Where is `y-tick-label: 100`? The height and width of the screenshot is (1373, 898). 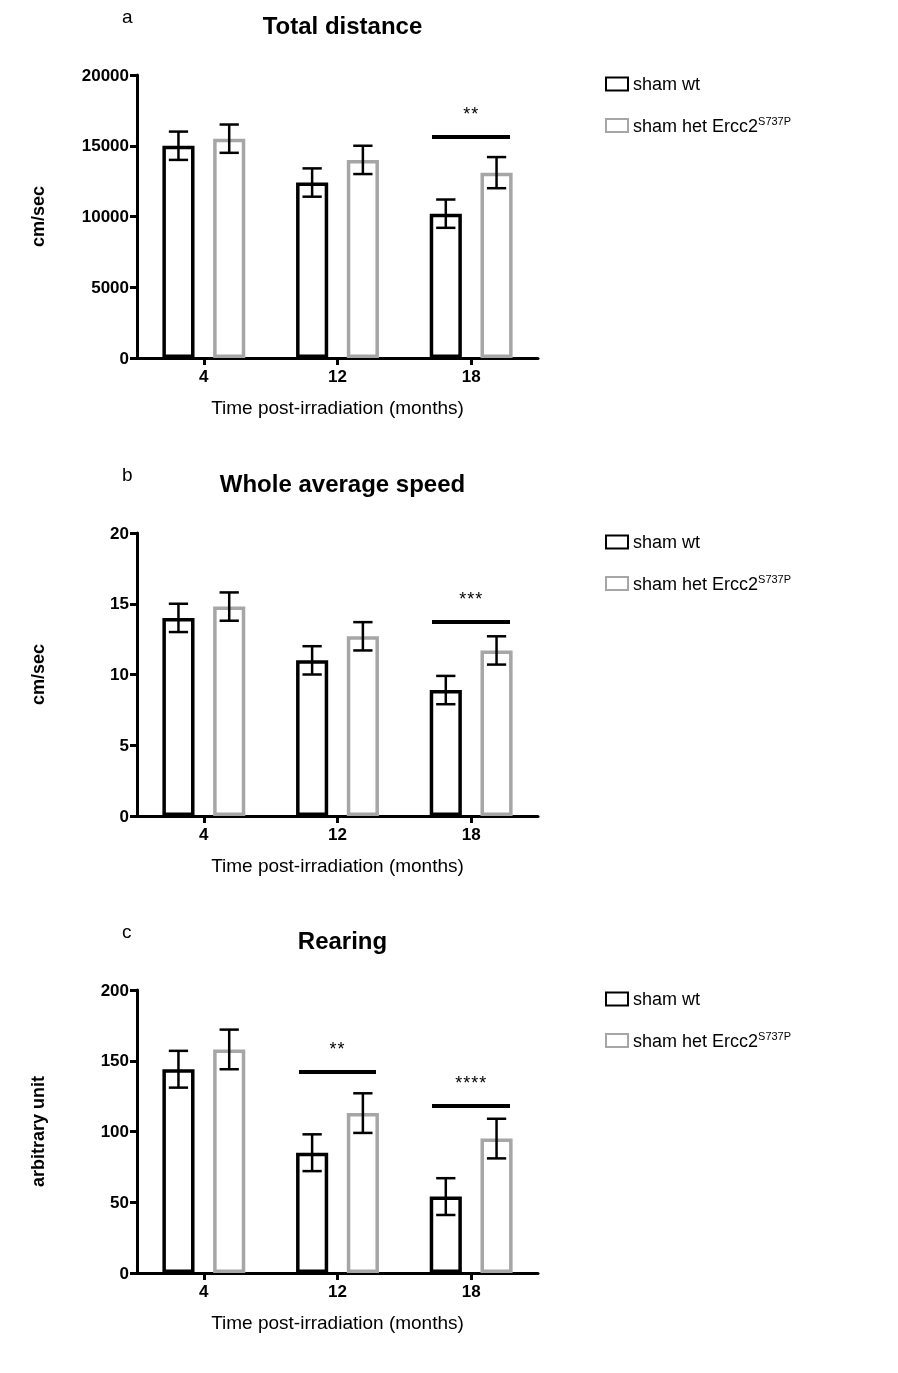
y-tick-label: 100 is located at coordinates (114, 1132).